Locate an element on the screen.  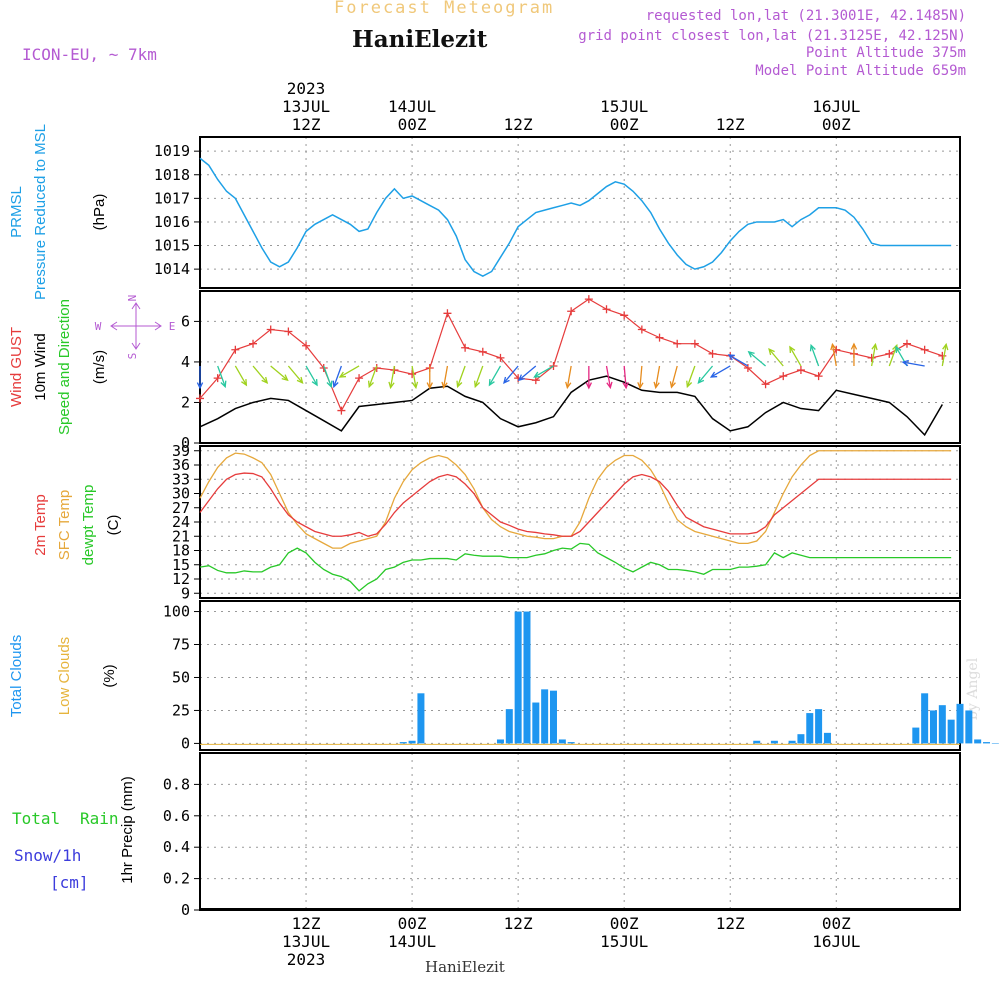
time-label-bottom: 00Z is located at coordinates (412, 923).